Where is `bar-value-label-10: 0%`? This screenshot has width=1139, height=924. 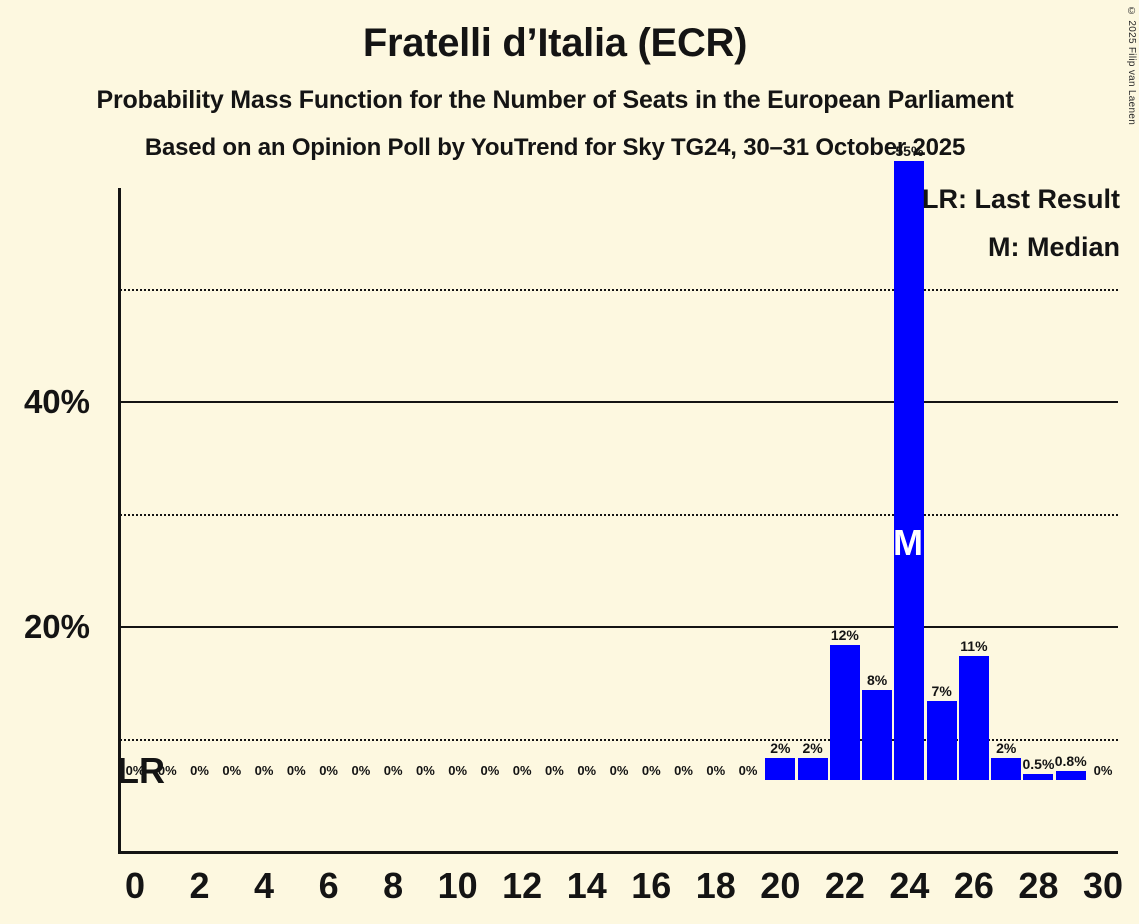 bar-value-label-10: 0% is located at coordinates (458, 770).